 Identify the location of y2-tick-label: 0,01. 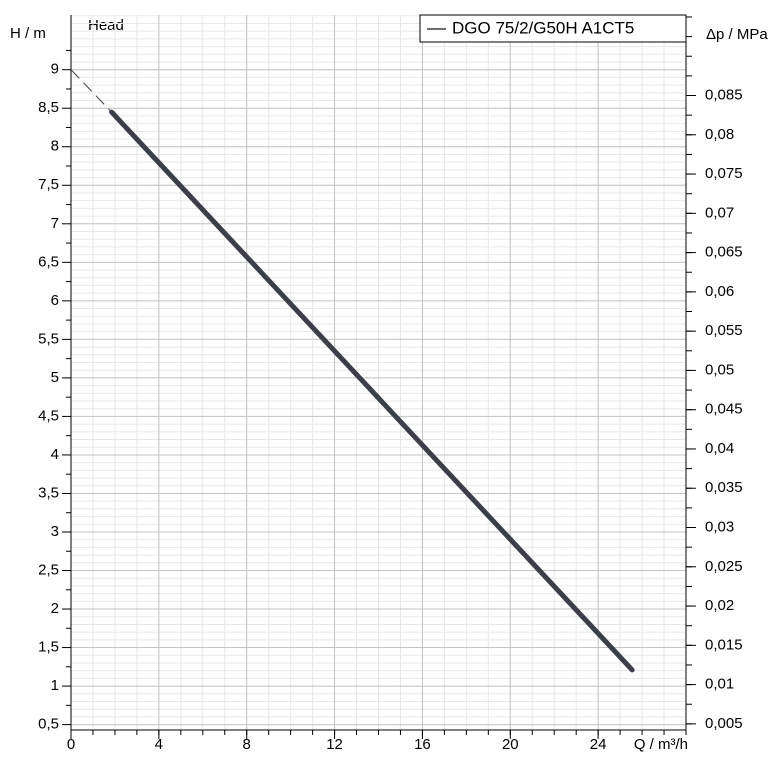
(719, 684).